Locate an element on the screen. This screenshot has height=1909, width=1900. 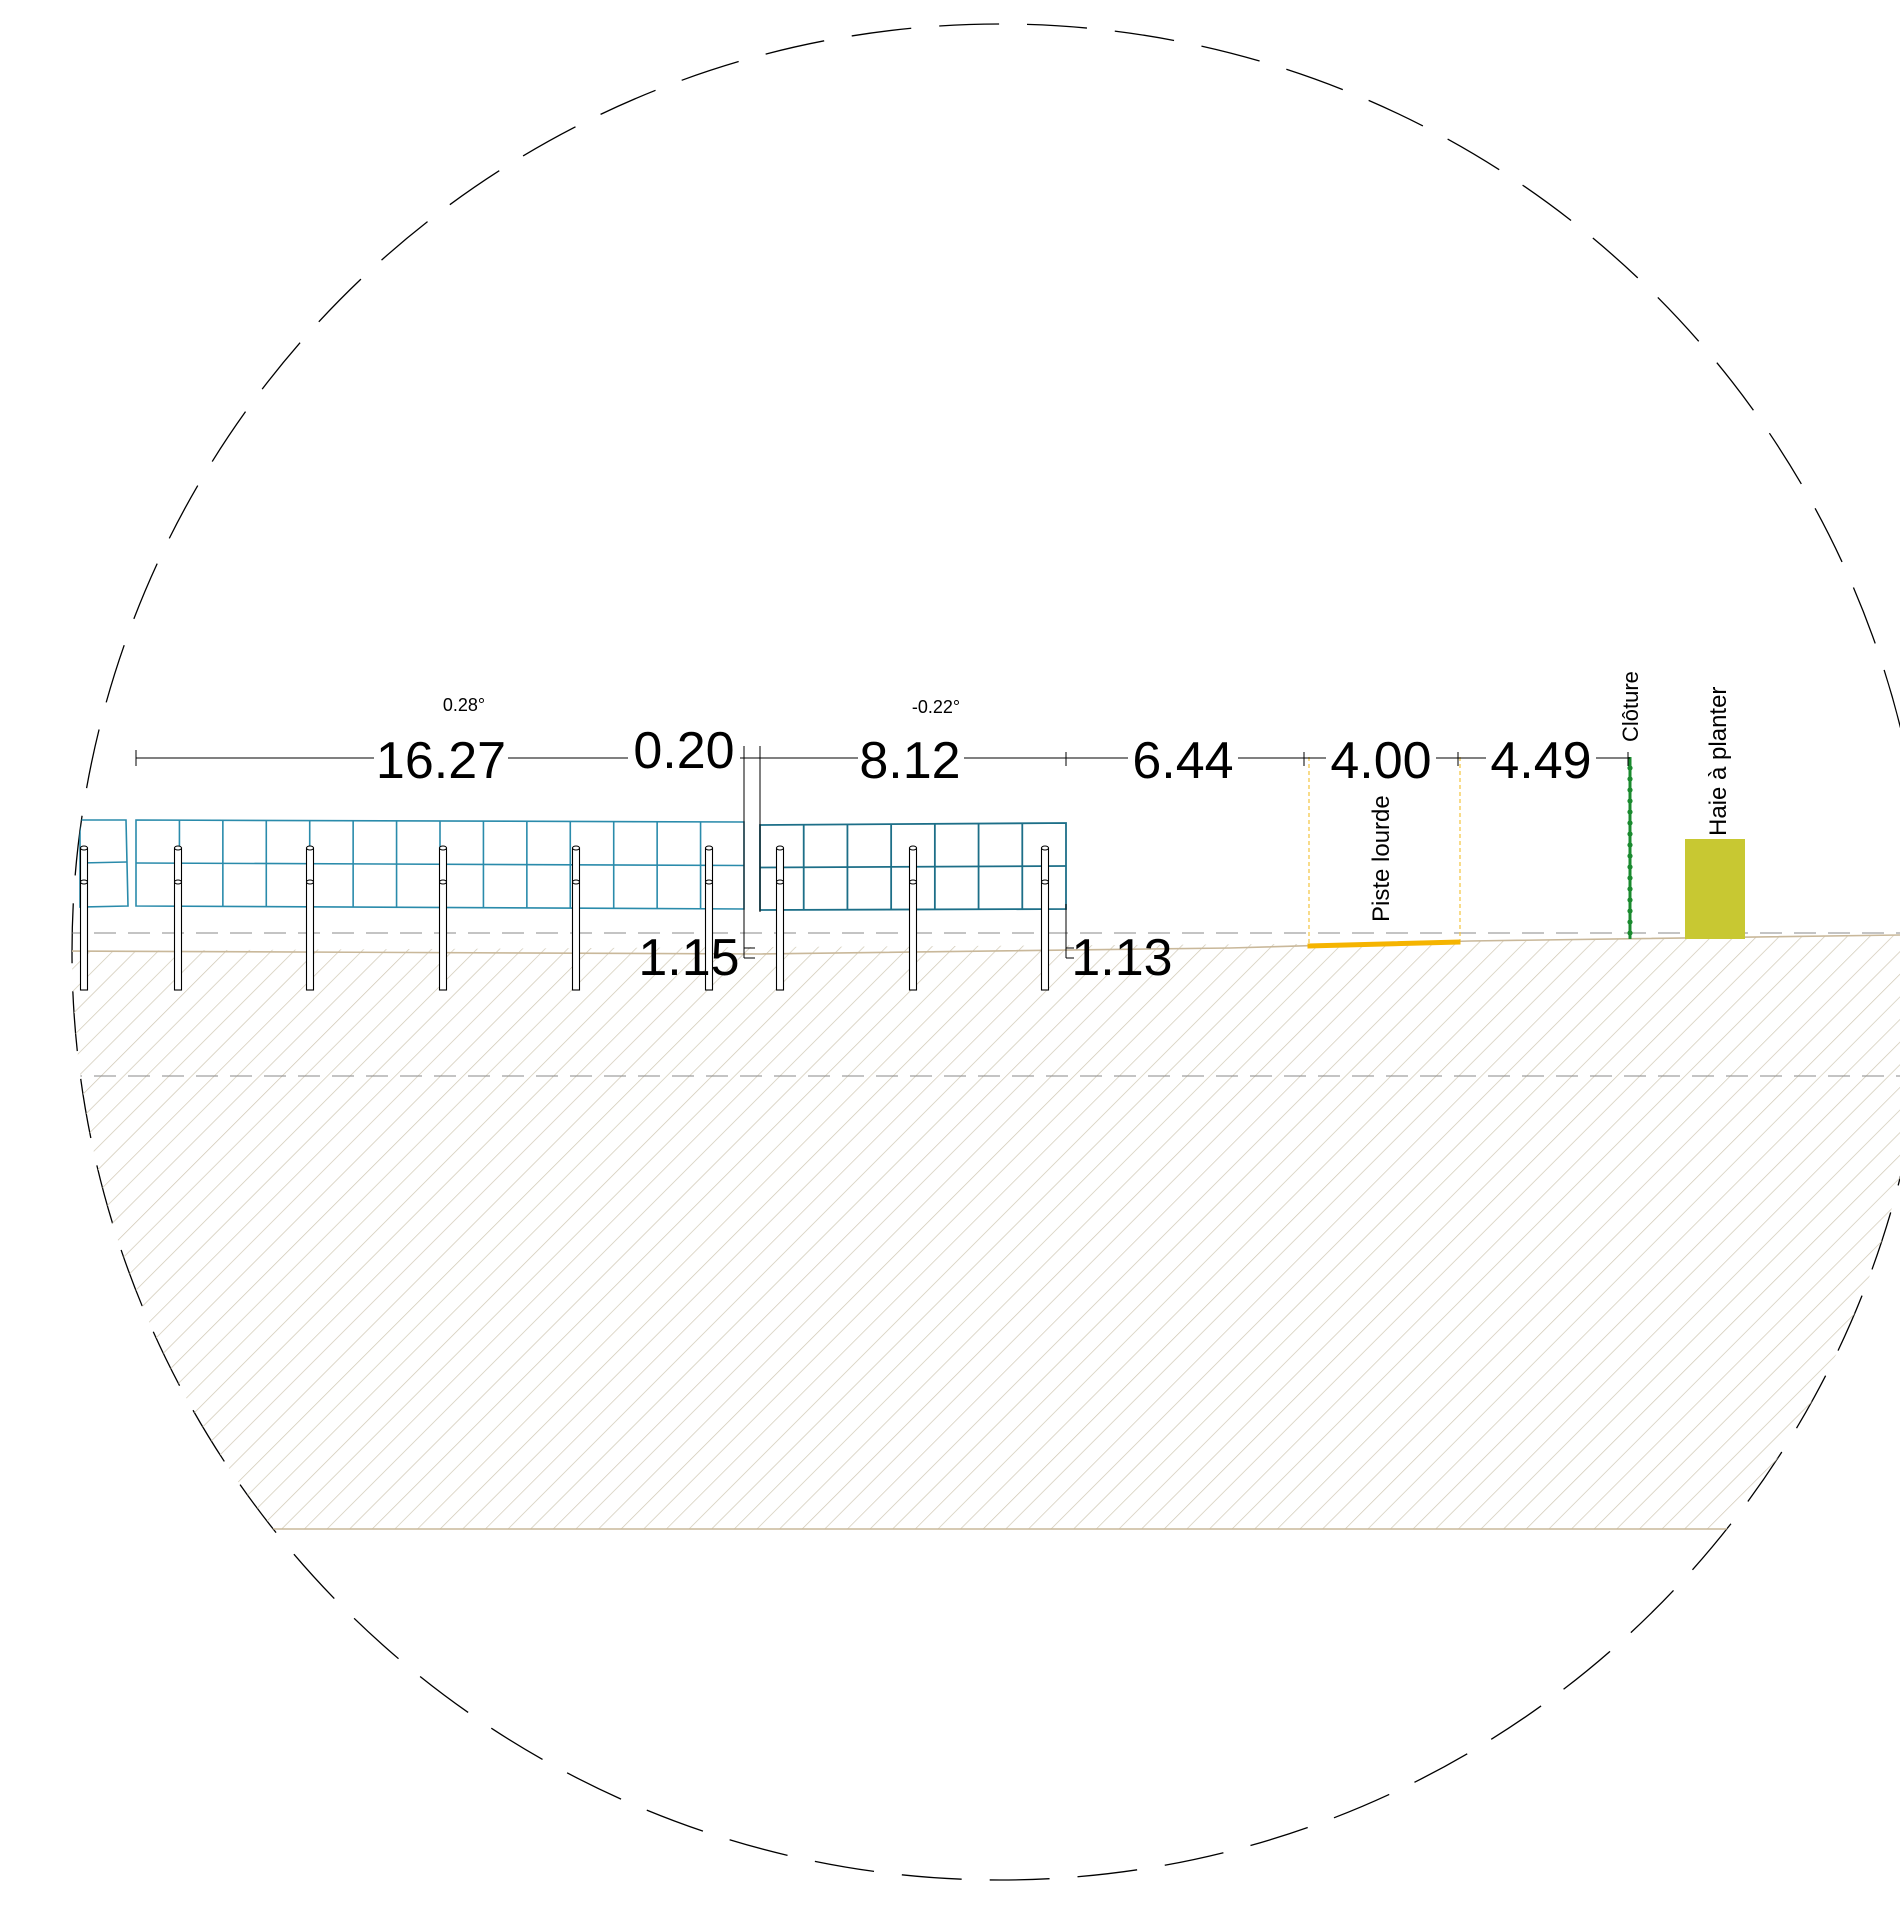
label-fence: Clôture is located at coordinates (1630, 706).